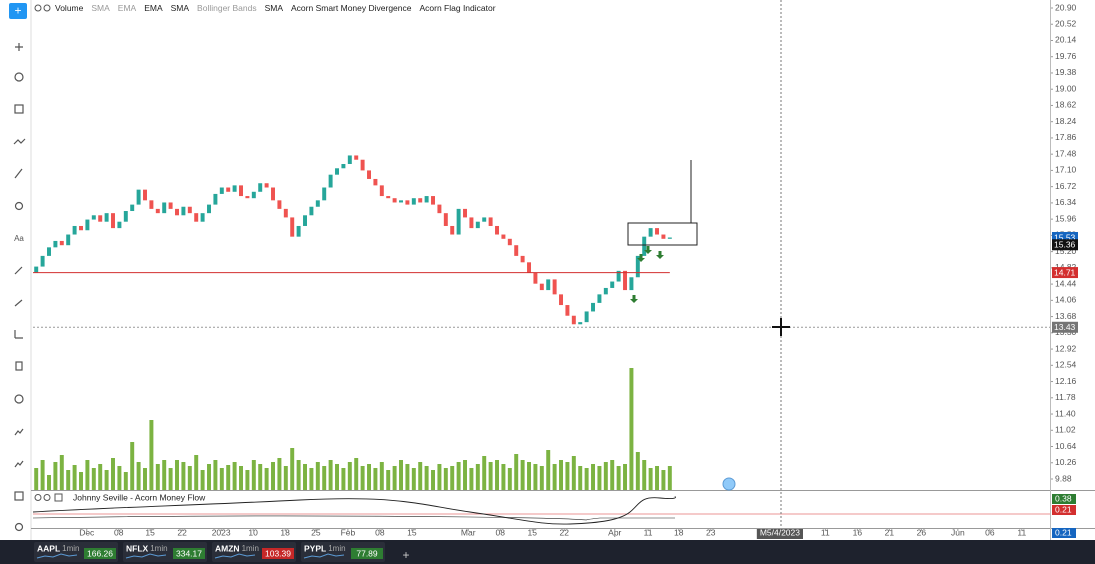 This screenshot has width=1095, height=564. Describe the element at coordinates (227, 8) in the screenshot. I see `legend-item: Bollinger Bands` at that location.